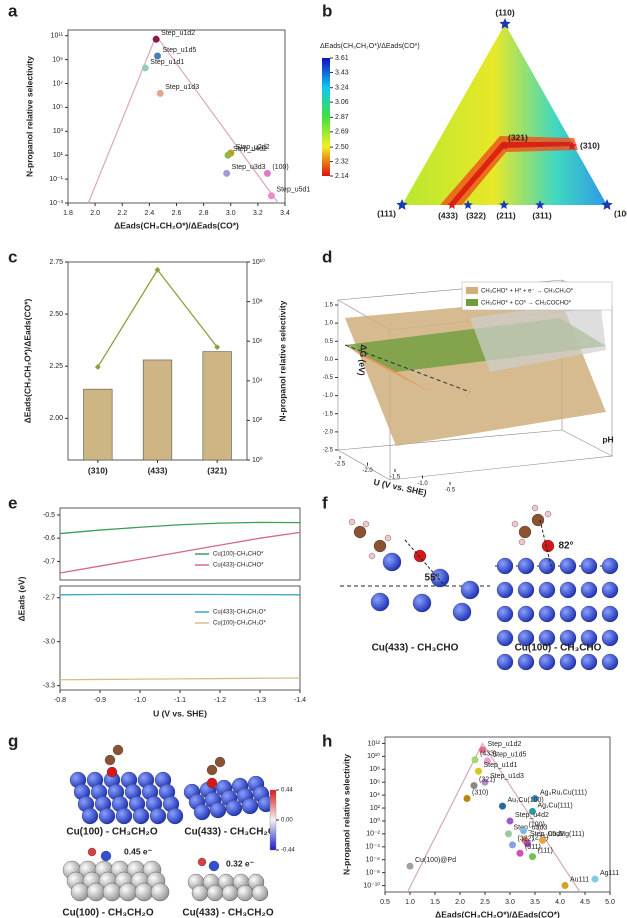 The height and width of the screenshot is (918, 627). I want to click on legend-label: Cu(433)-CH₃CH₂O*, so click(239, 613).